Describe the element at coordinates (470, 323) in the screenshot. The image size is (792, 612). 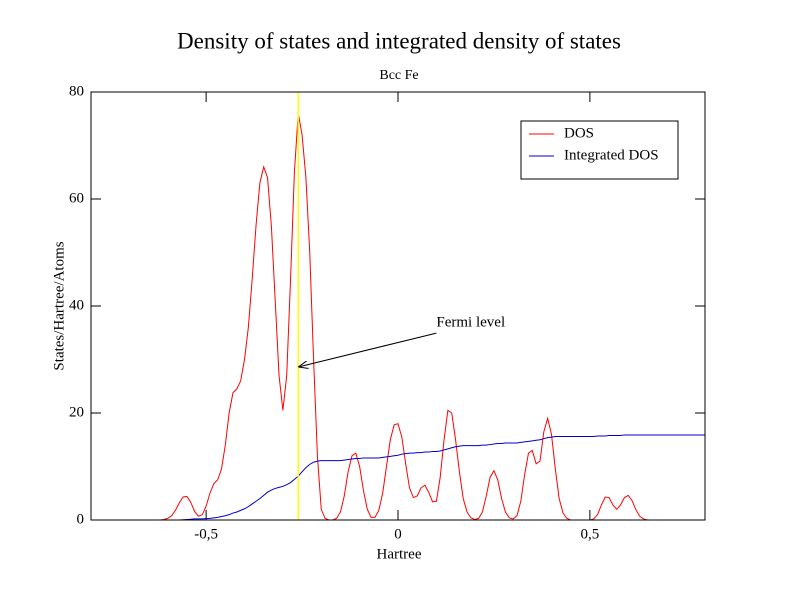
I see `annotation-text: Fermi level` at that location.